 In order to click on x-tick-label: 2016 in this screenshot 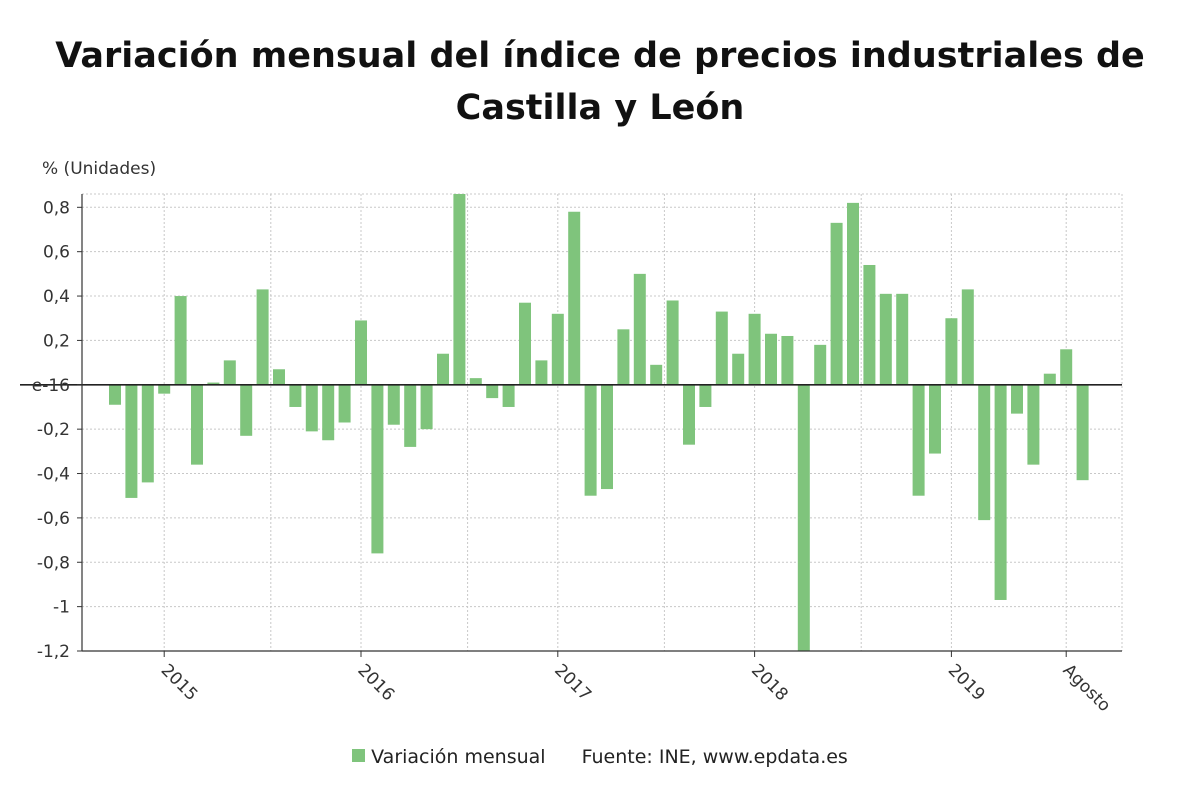, I will do `click(375, 682)`.